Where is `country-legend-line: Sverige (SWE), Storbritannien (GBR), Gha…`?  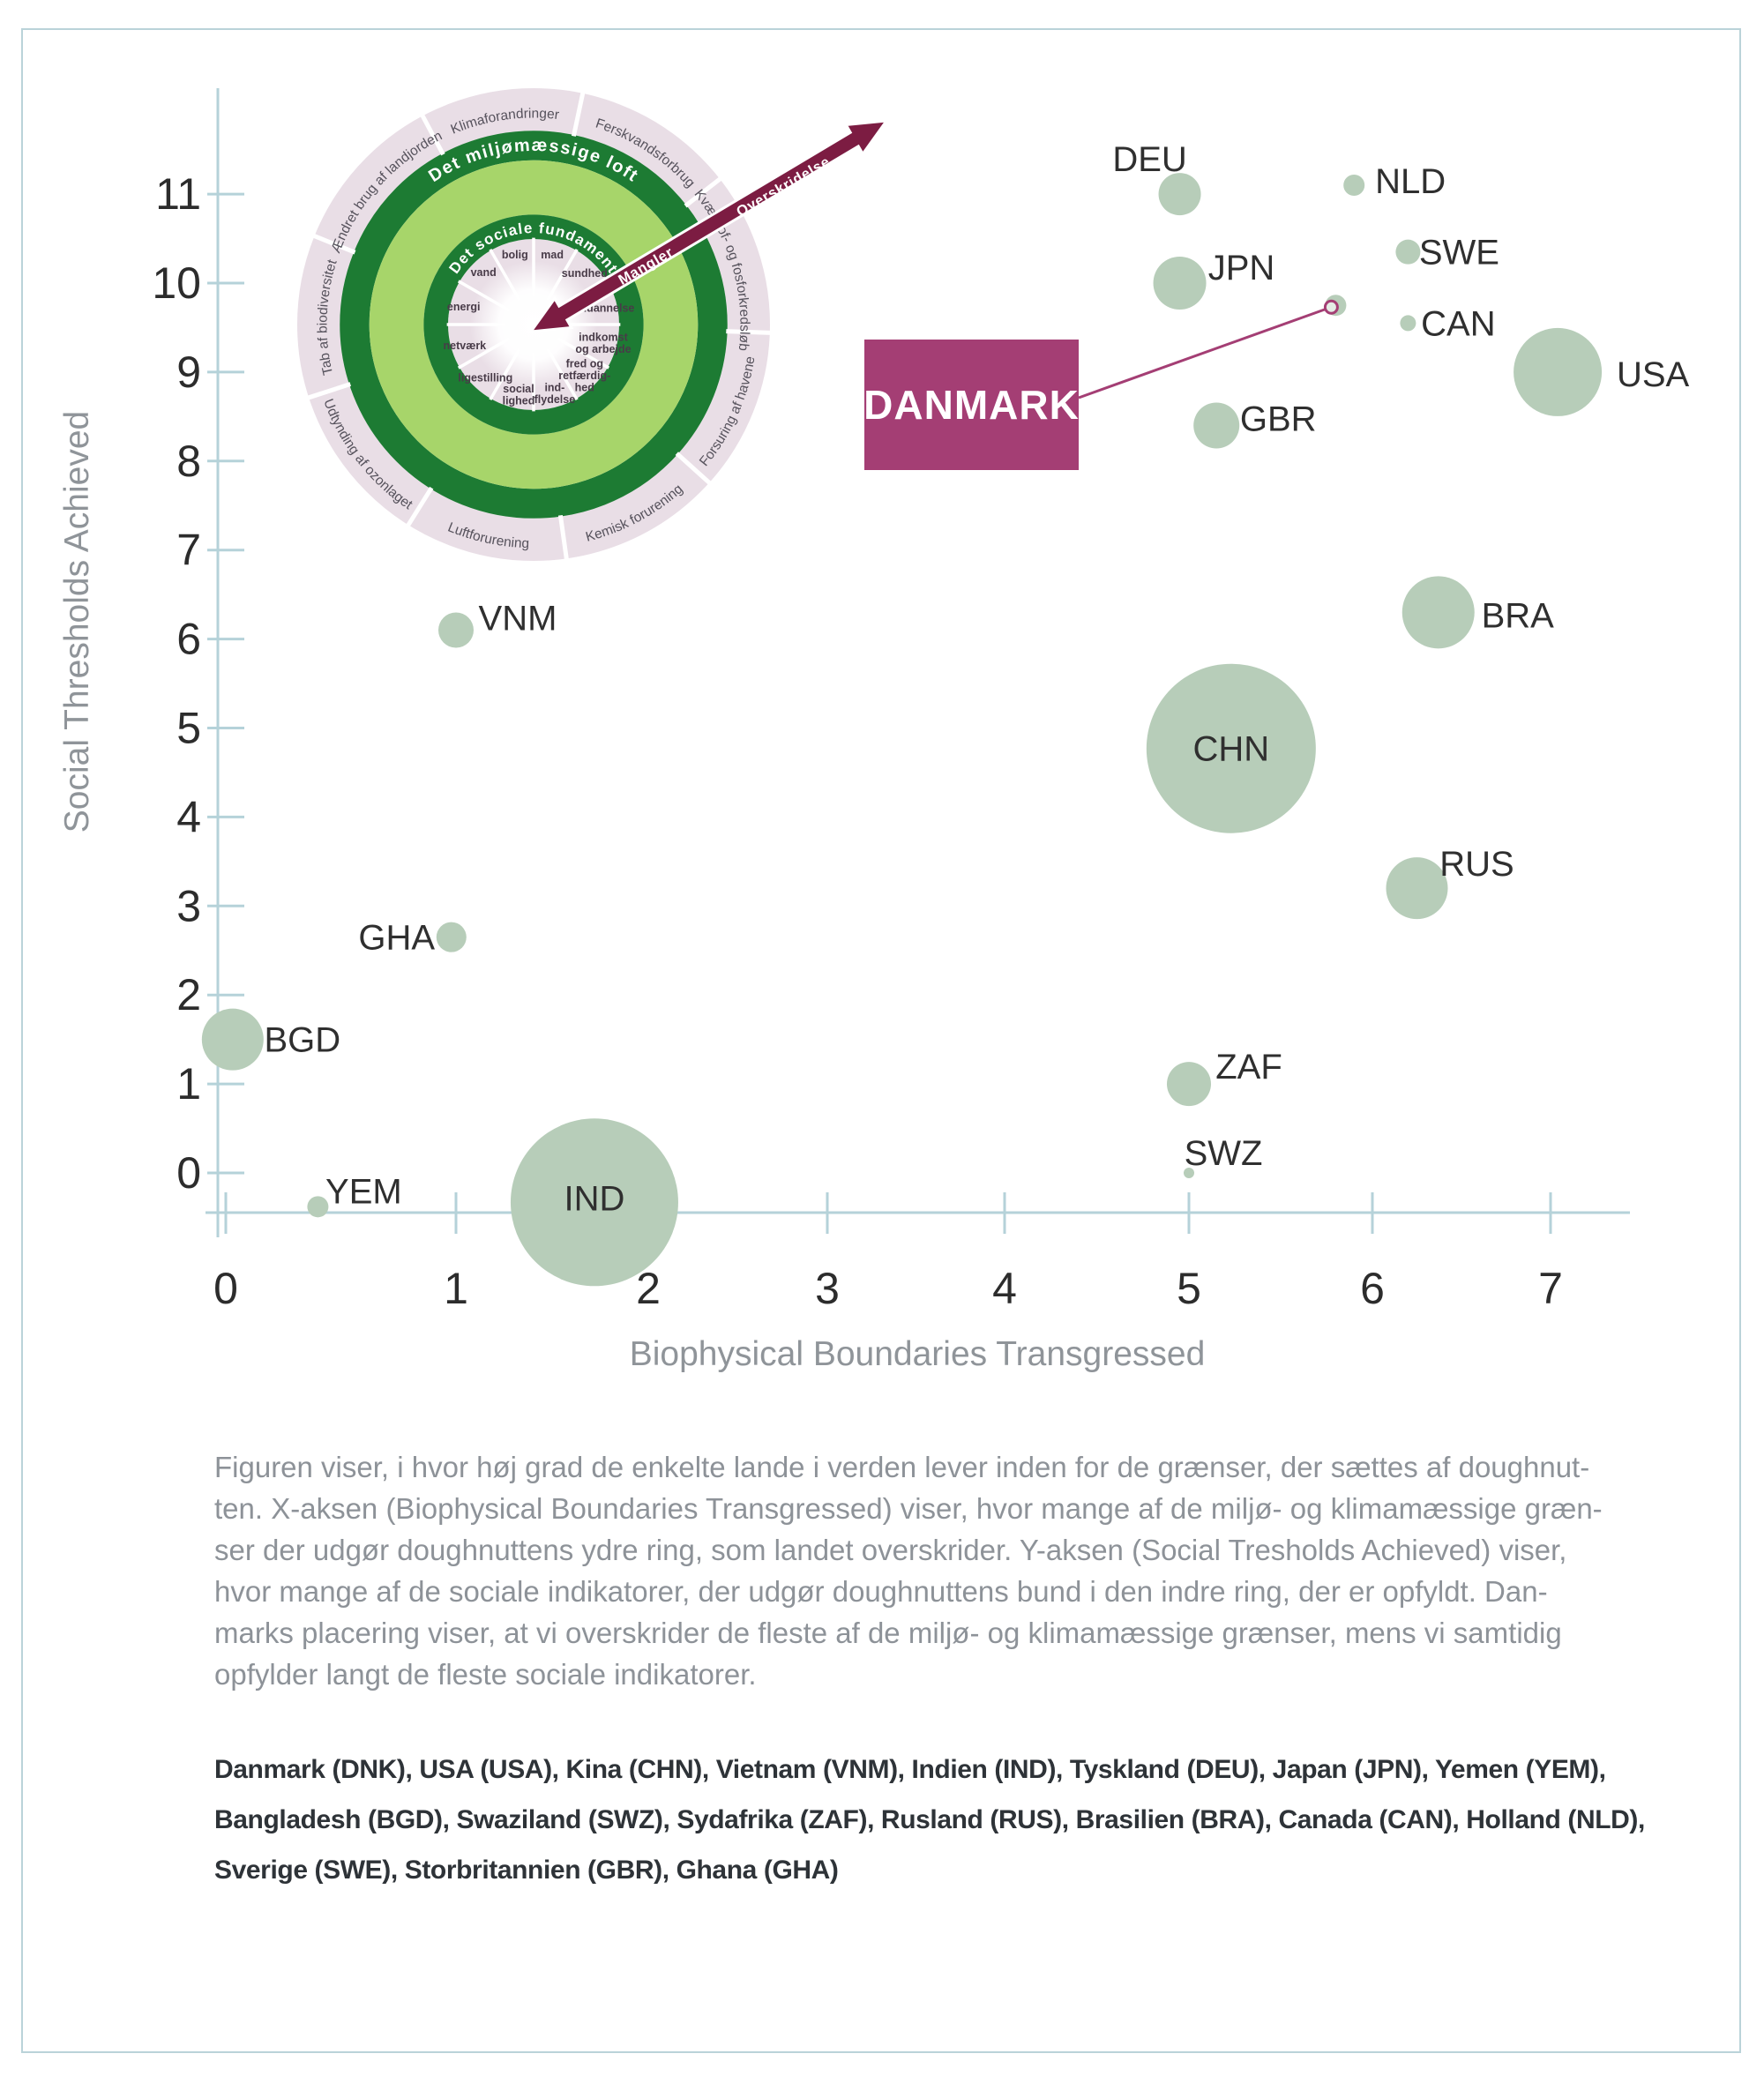
country-legend-line: Sverige (SWE), Storbritannien (GBR), Gha… is located at coordinates (526, 1871).